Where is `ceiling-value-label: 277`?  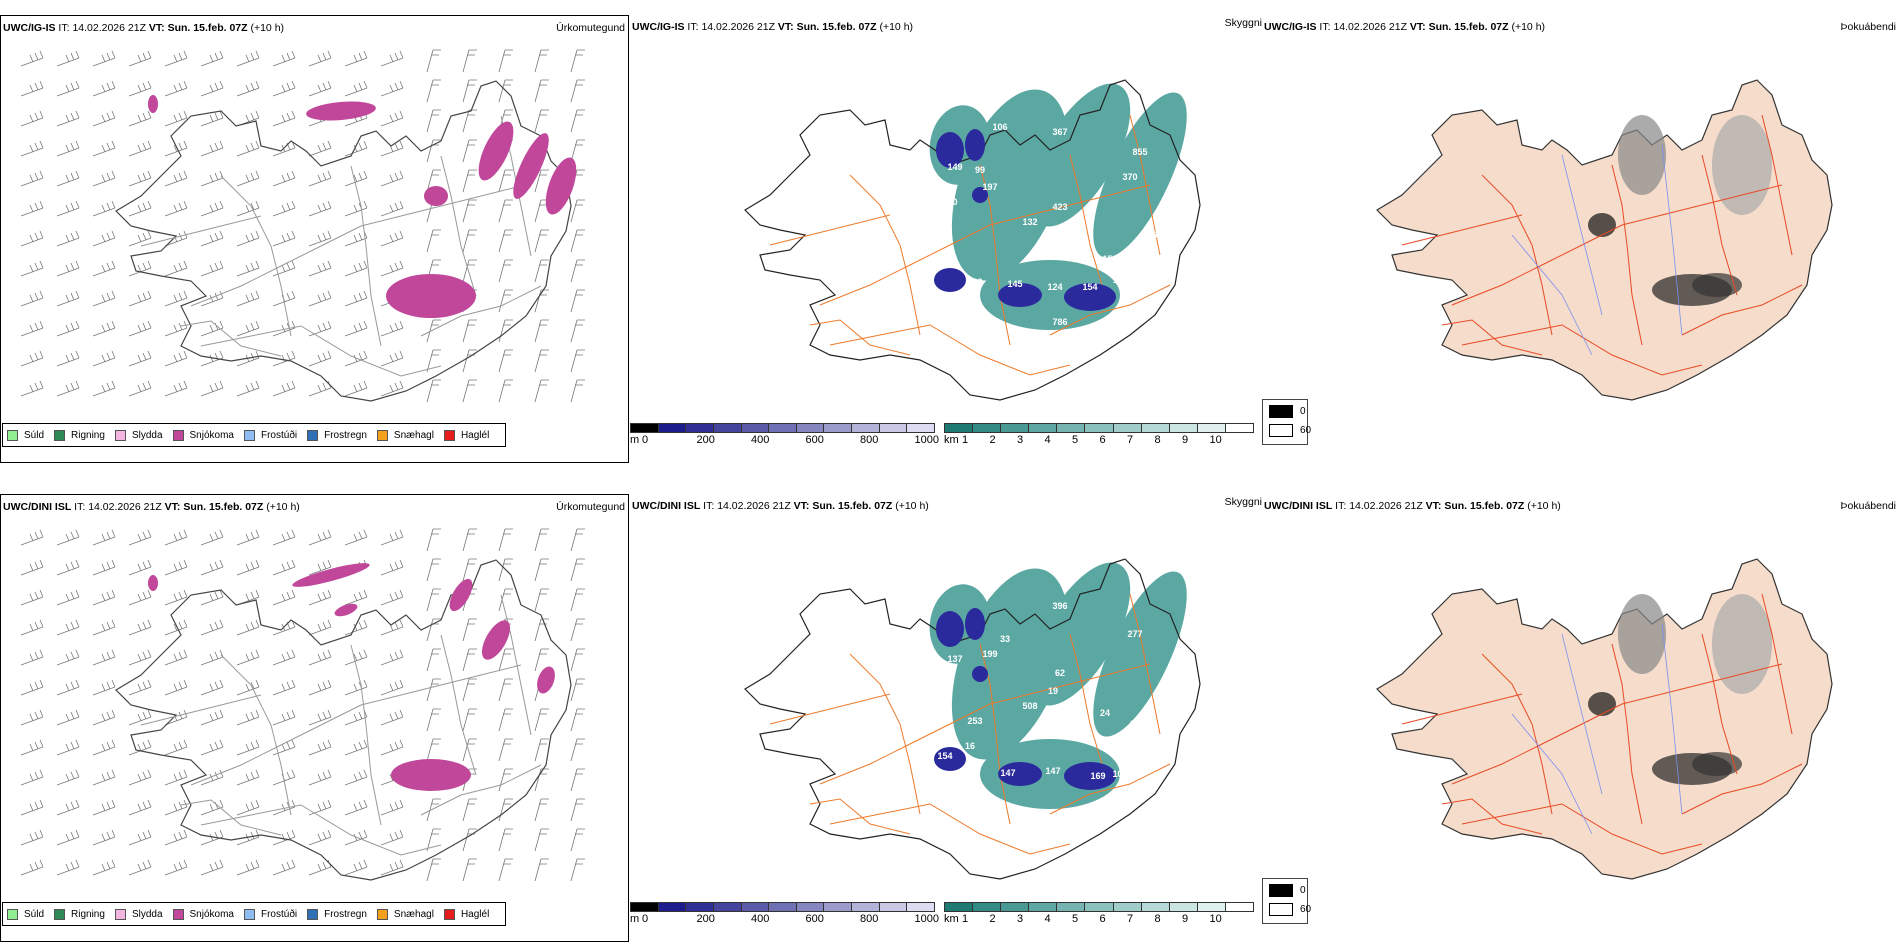 ceiling-value-label: 277 is located at coordinates (1134, 634).